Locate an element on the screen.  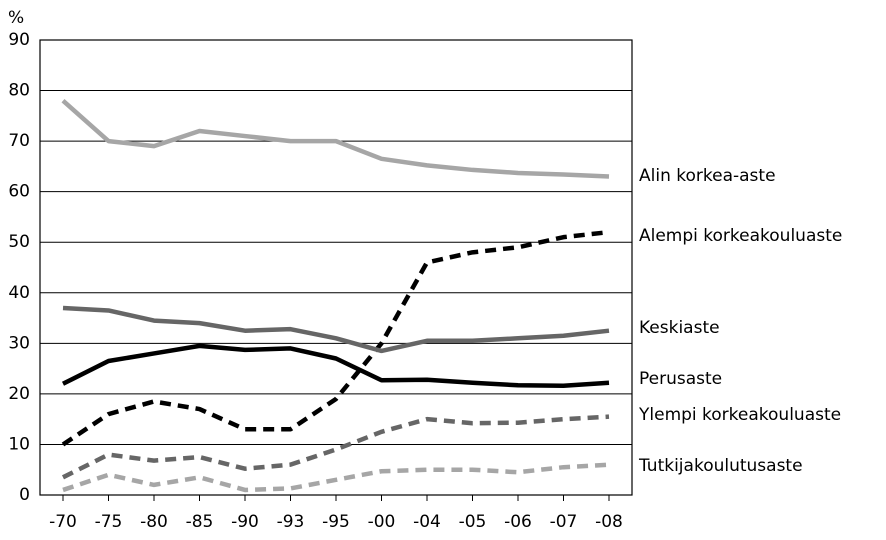
y-tick-label: 90 is located at coordinates (19, 40).